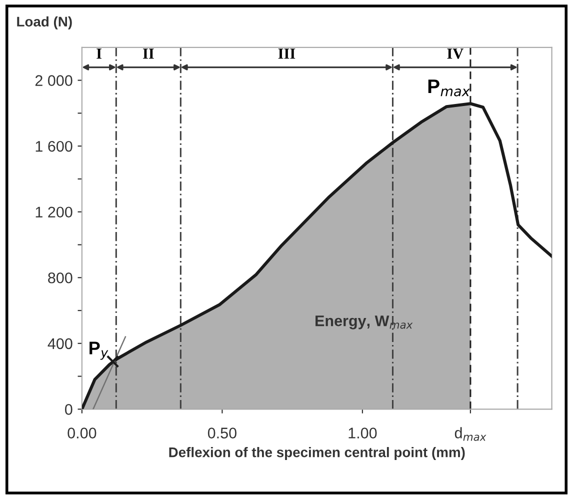 This screenshot has height=499, width=573. What do you see at coordinates (470, 434) in the screenshot?
I see `x-tick-label: d$_{max}$` at bounding box center [470, 434].